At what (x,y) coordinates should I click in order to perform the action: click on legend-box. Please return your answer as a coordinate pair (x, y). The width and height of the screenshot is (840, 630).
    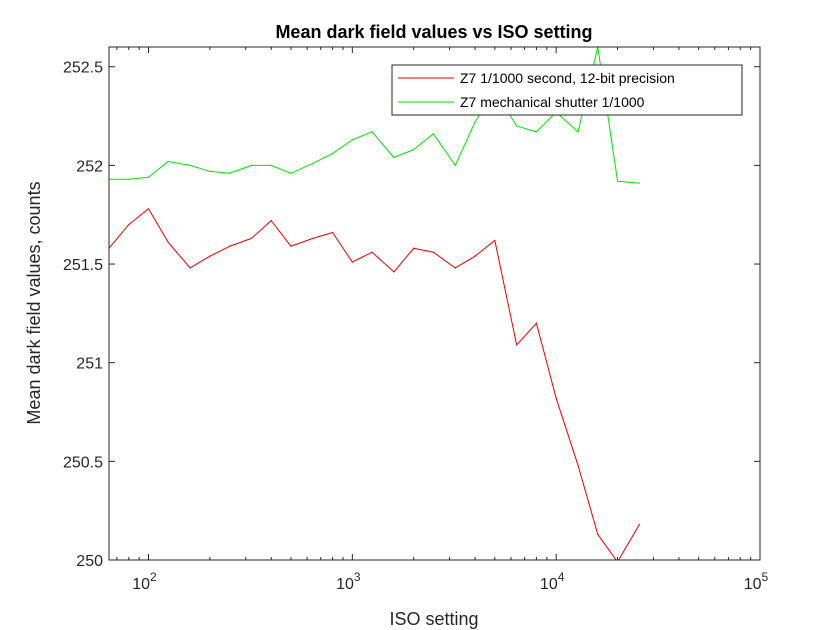
    Looking at the image, I should click on (567, 90).